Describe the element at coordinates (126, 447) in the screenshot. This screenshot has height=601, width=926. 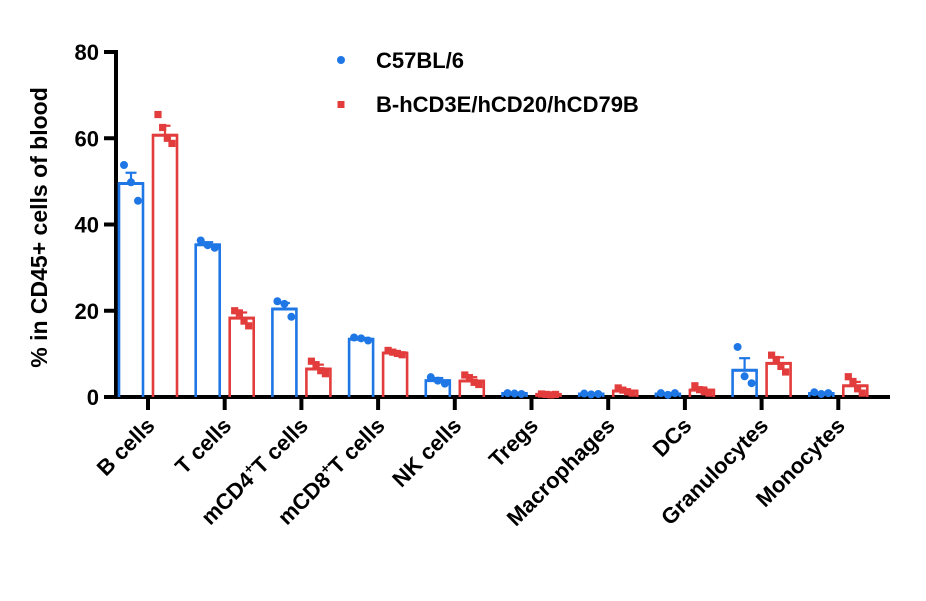
I see `x-tick-label-b-cells: B cells` at that location.